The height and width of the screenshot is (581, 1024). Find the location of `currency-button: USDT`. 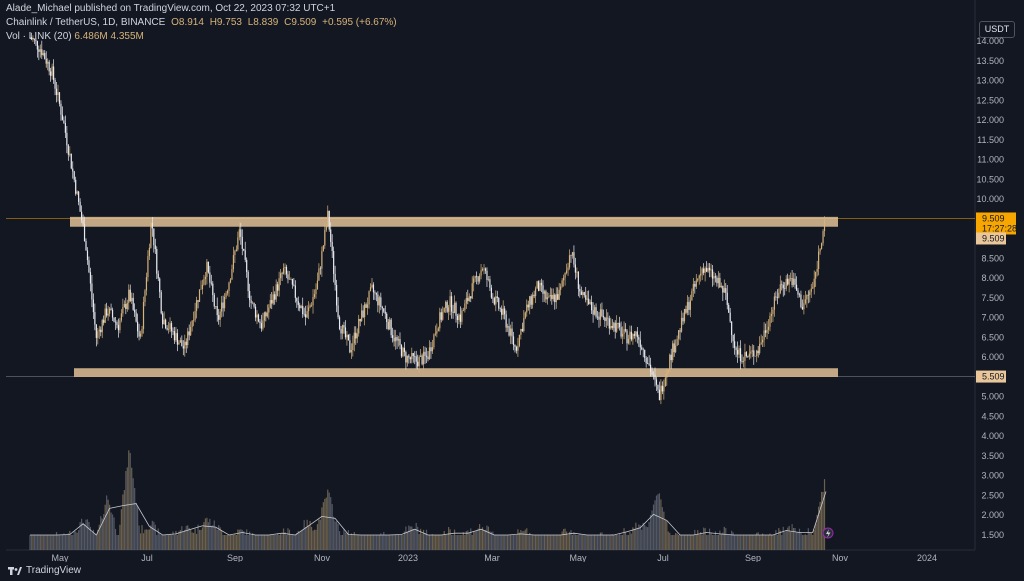

currency-button: USDT is located at coordinates (997, 29).